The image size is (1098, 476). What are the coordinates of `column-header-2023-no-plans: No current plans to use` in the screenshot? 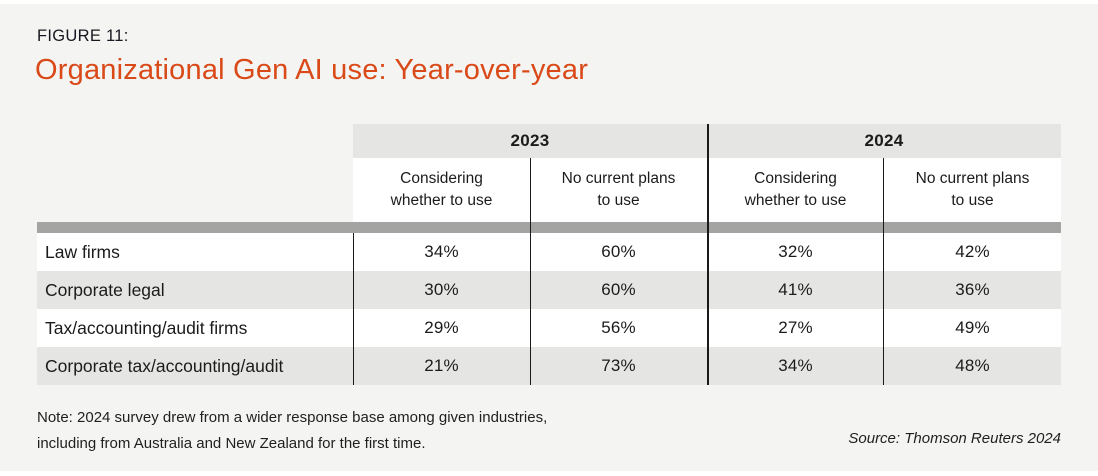 It's located at (618, 190).